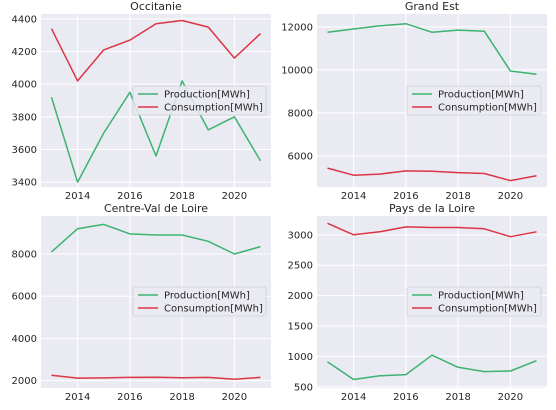 Image resolution: width=556 pixels, height=410 pixels. Describe the element at coordinates (24, 150) in the screenshot. I see `y-tick-label: 3600` at that location.